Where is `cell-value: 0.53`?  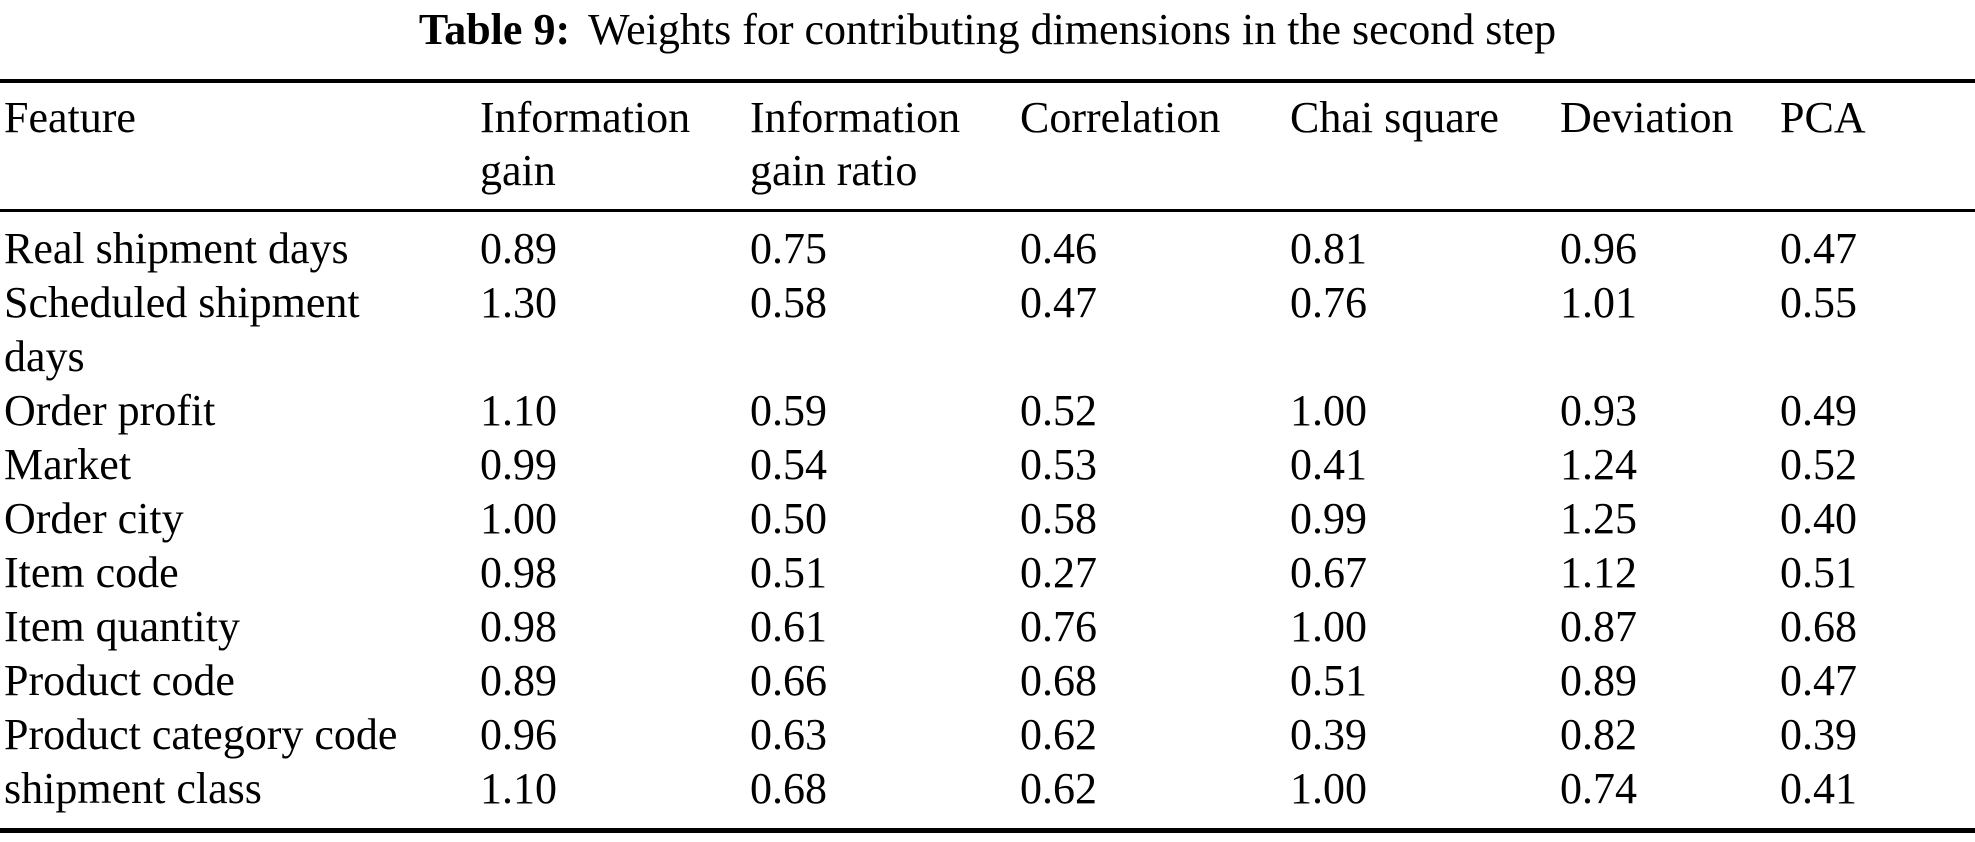
cell-value: 0.53 is located at coordinates (1058, 464).